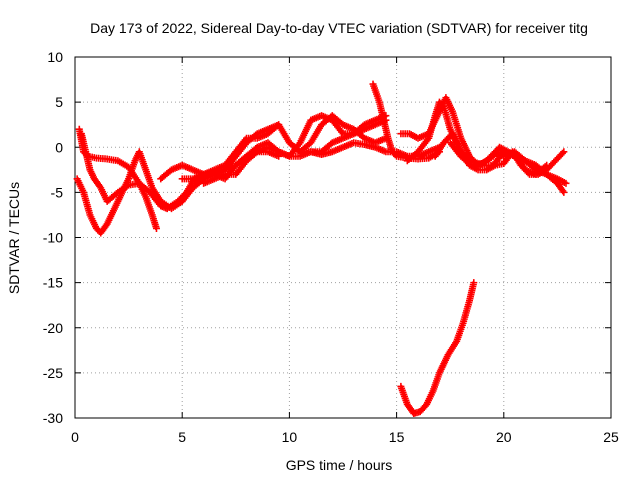 Image resolution: width=640 pixels, height=480 pixels. What do you see at coordinates (339, 465) in the screenshot?
I see `x-axis-label: GPS time / hours` at bounding box center [339, 465].